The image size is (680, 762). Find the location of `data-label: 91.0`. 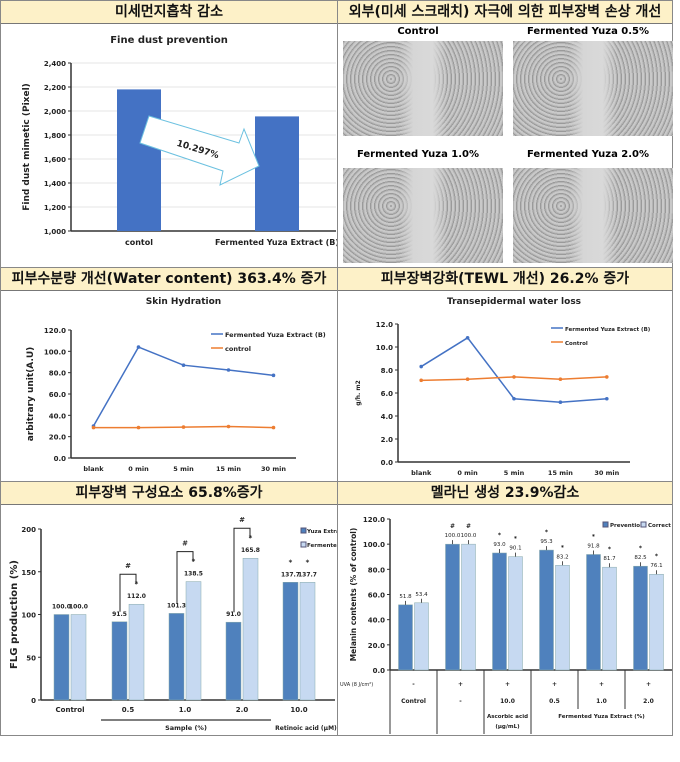

data-label: 91.0 is located at coordinates (233, 614).